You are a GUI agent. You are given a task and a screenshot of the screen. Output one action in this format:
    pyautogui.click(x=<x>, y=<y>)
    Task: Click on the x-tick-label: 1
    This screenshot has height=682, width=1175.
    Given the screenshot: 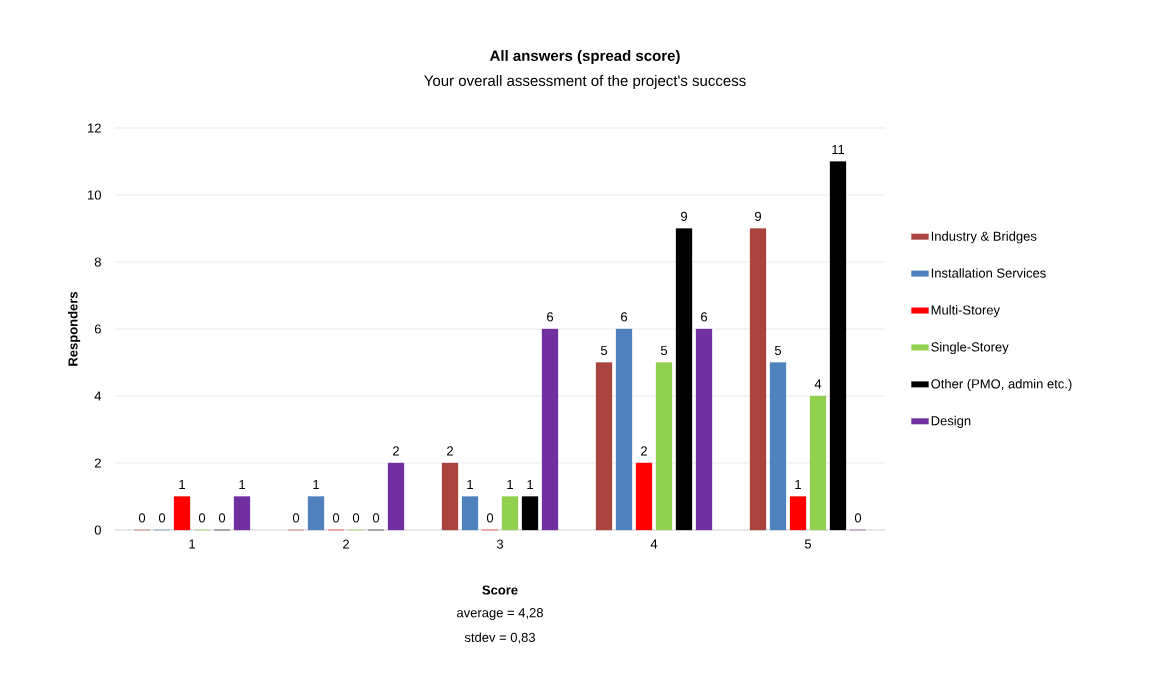 What is the action you would take?
    pyautogui.click(x=192, y=544)
    